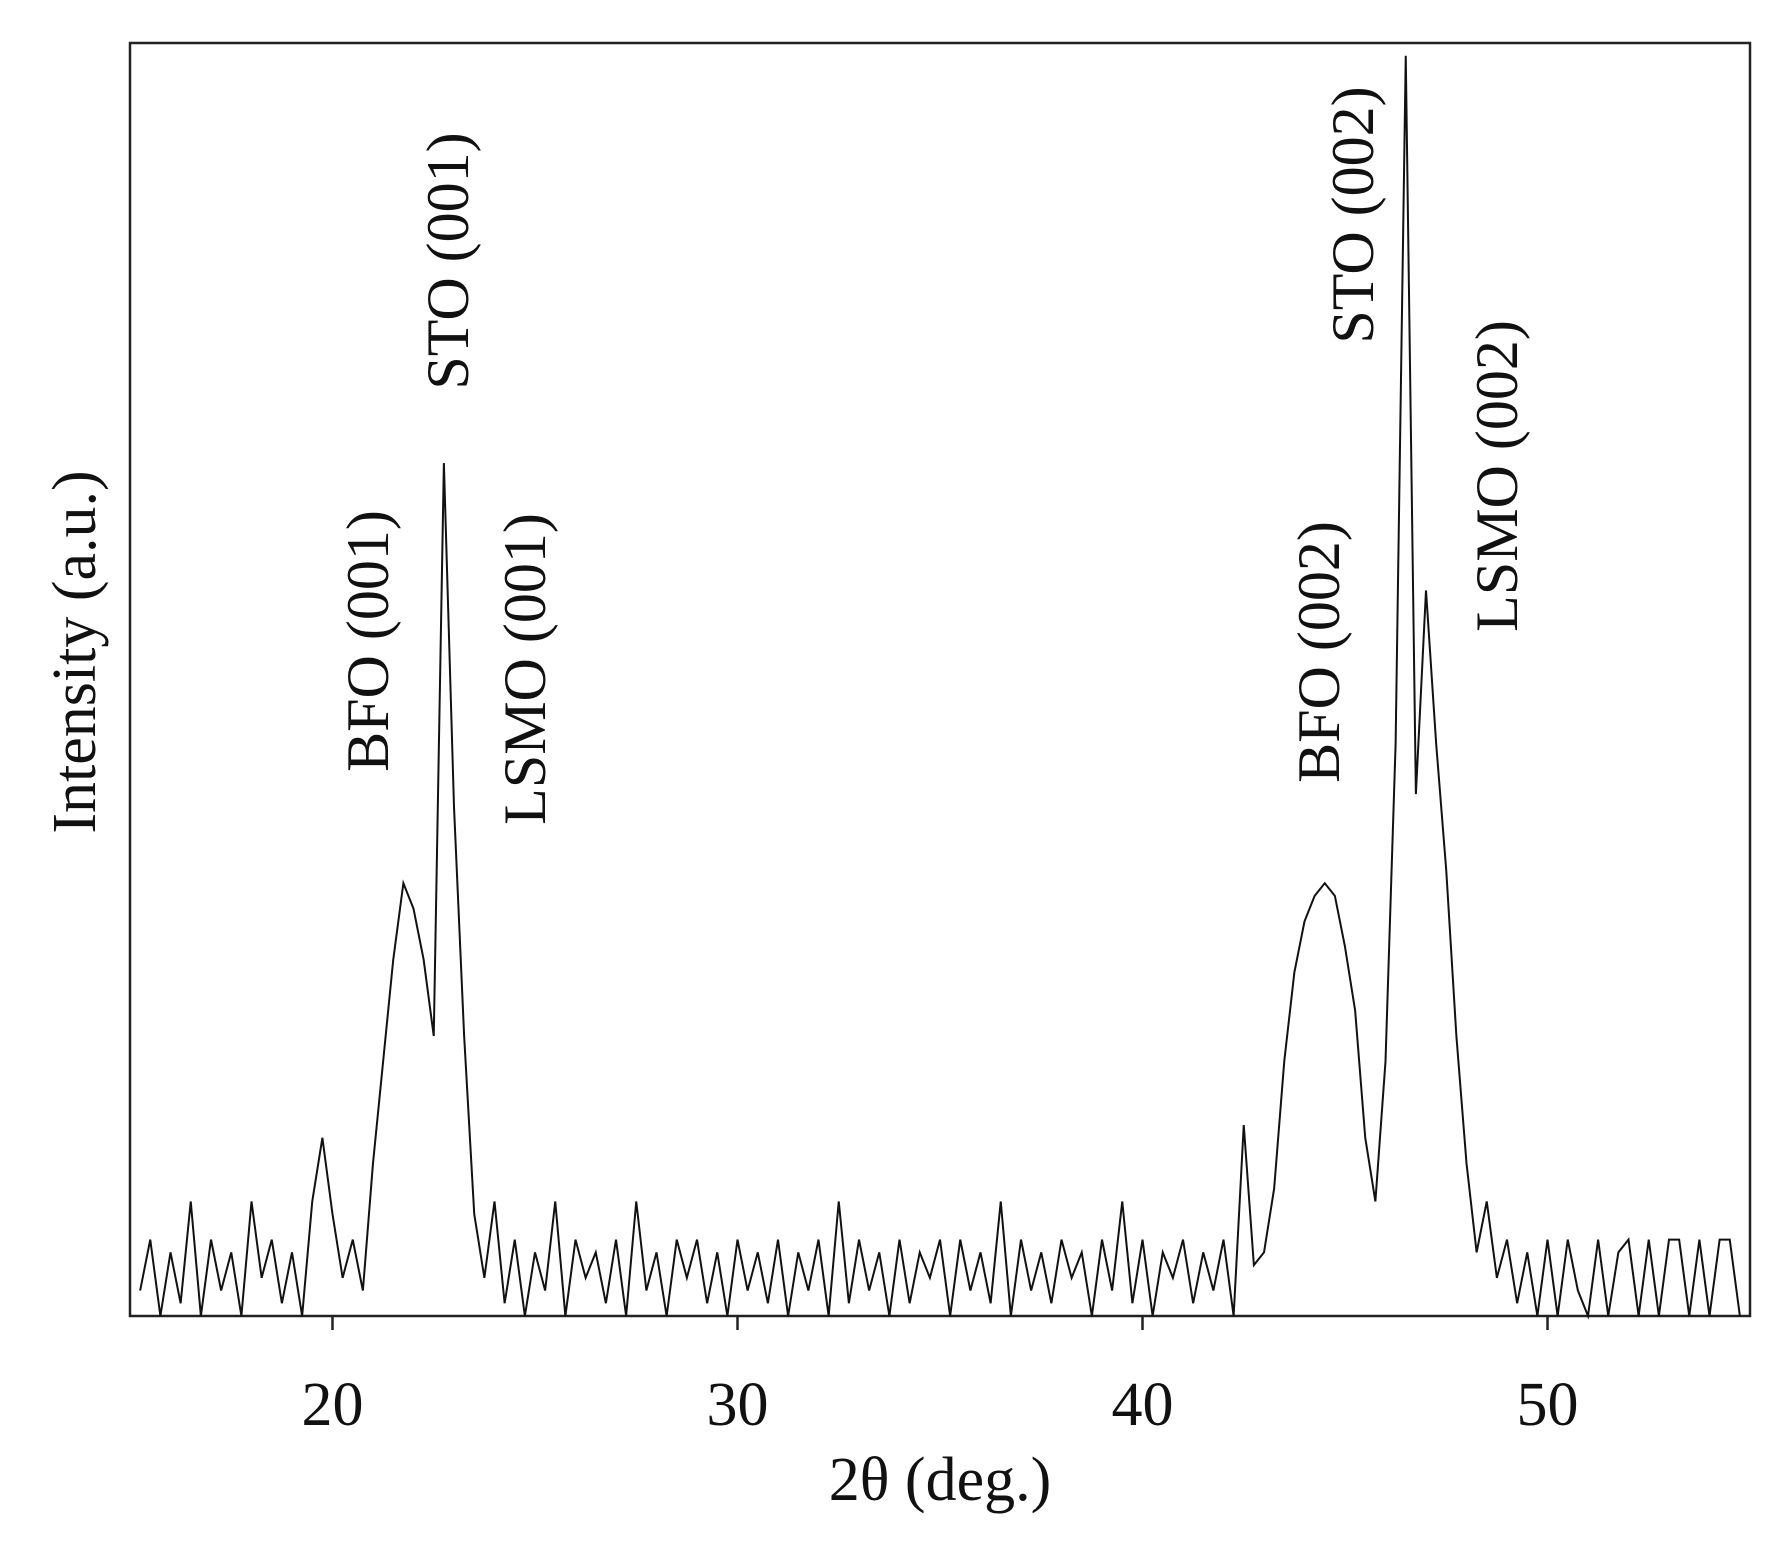 The image size is (1770, 1565). I want to click on peak-label: STO (002), so click(1353, 214).